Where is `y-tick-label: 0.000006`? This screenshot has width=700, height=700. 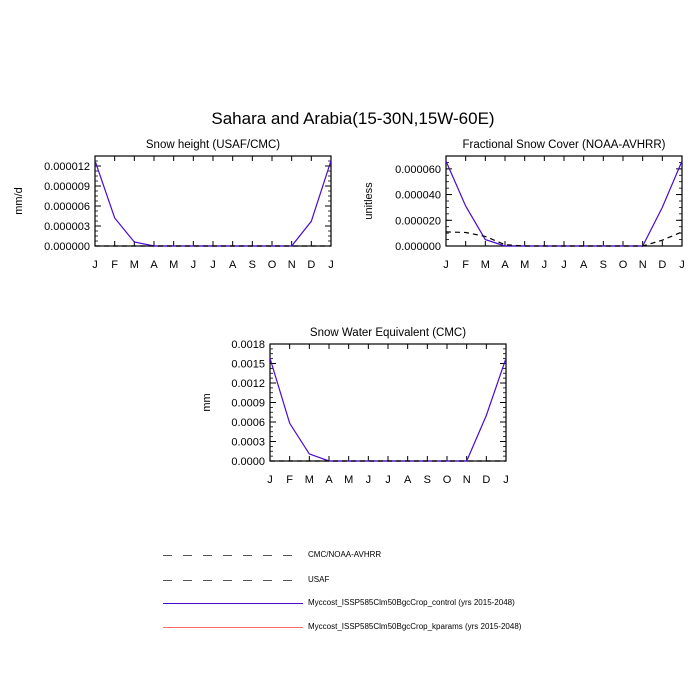
y-tick-label: 0.000006 is located at coordinates (67, 207).